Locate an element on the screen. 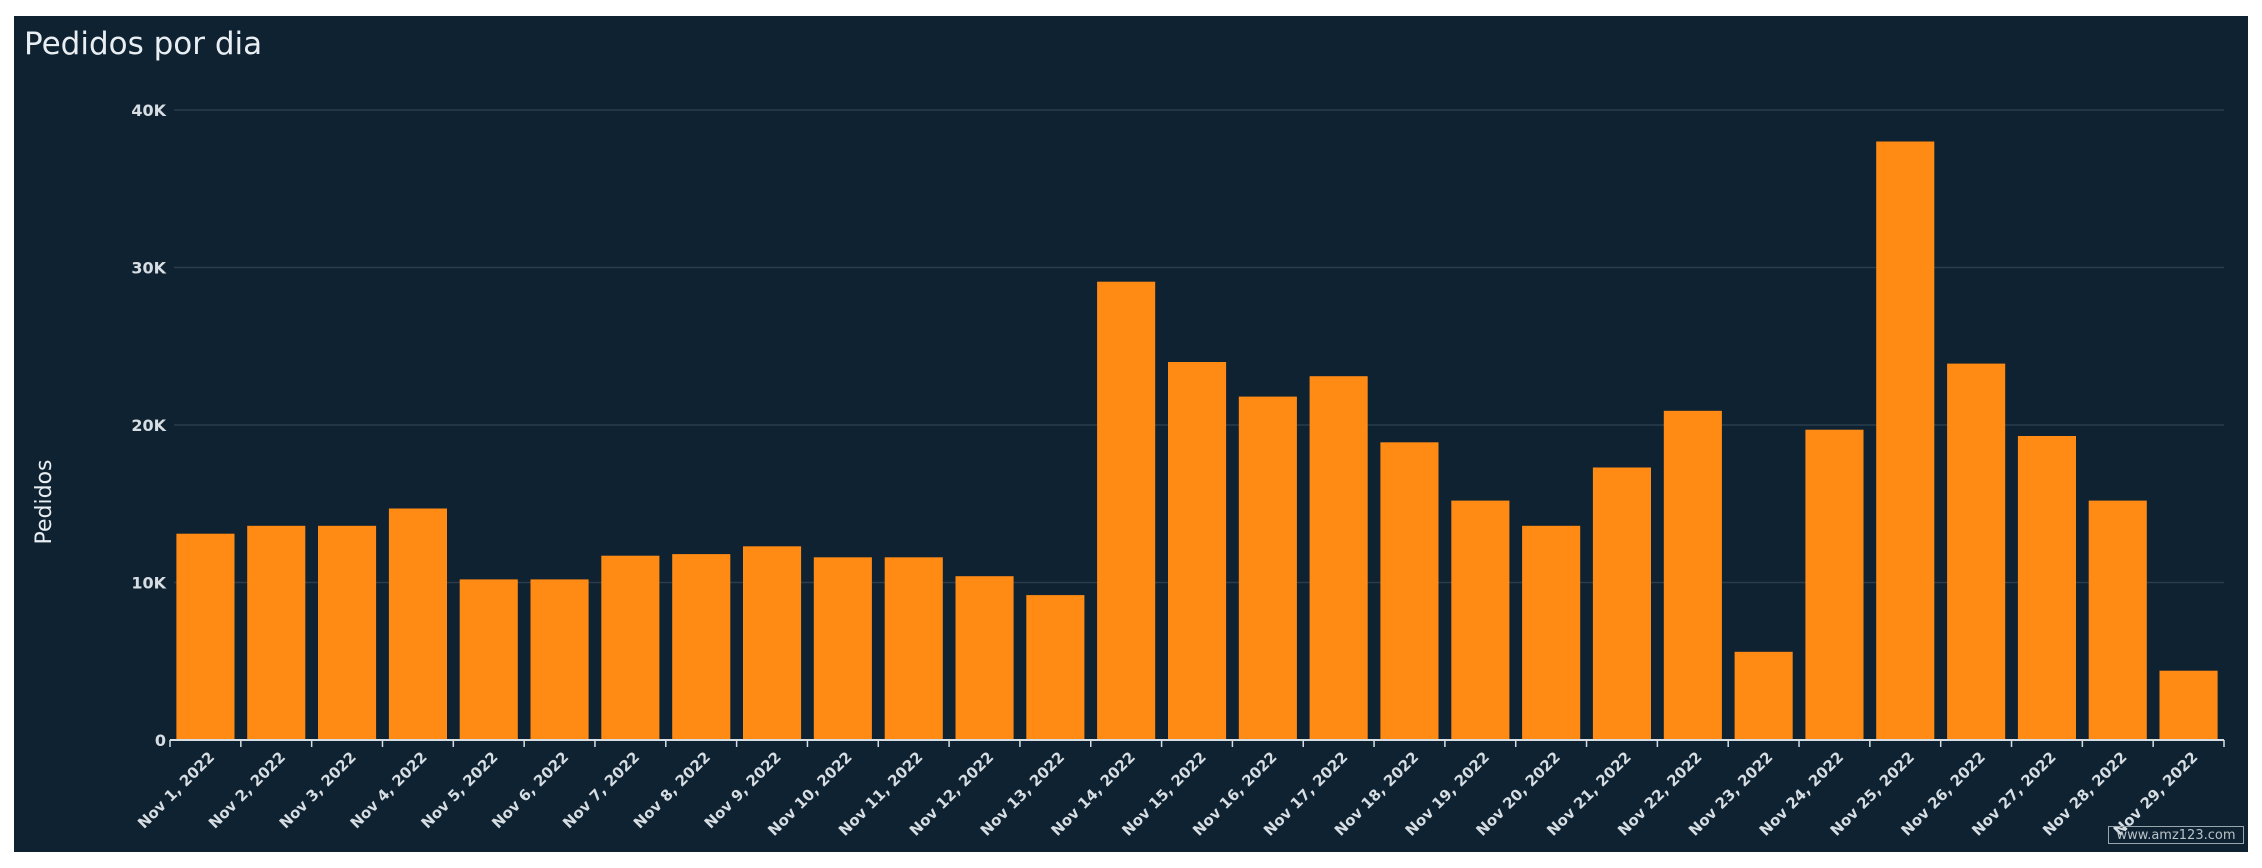 Image resolution: width=2262 pixels, height=868 pixels. x-axis is located at coordinates (1197, 743).